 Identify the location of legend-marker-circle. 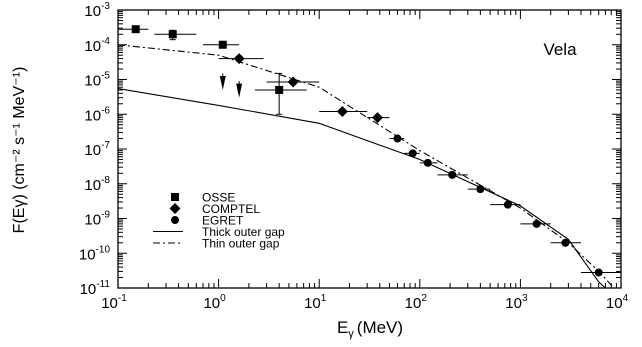
(175, 220).